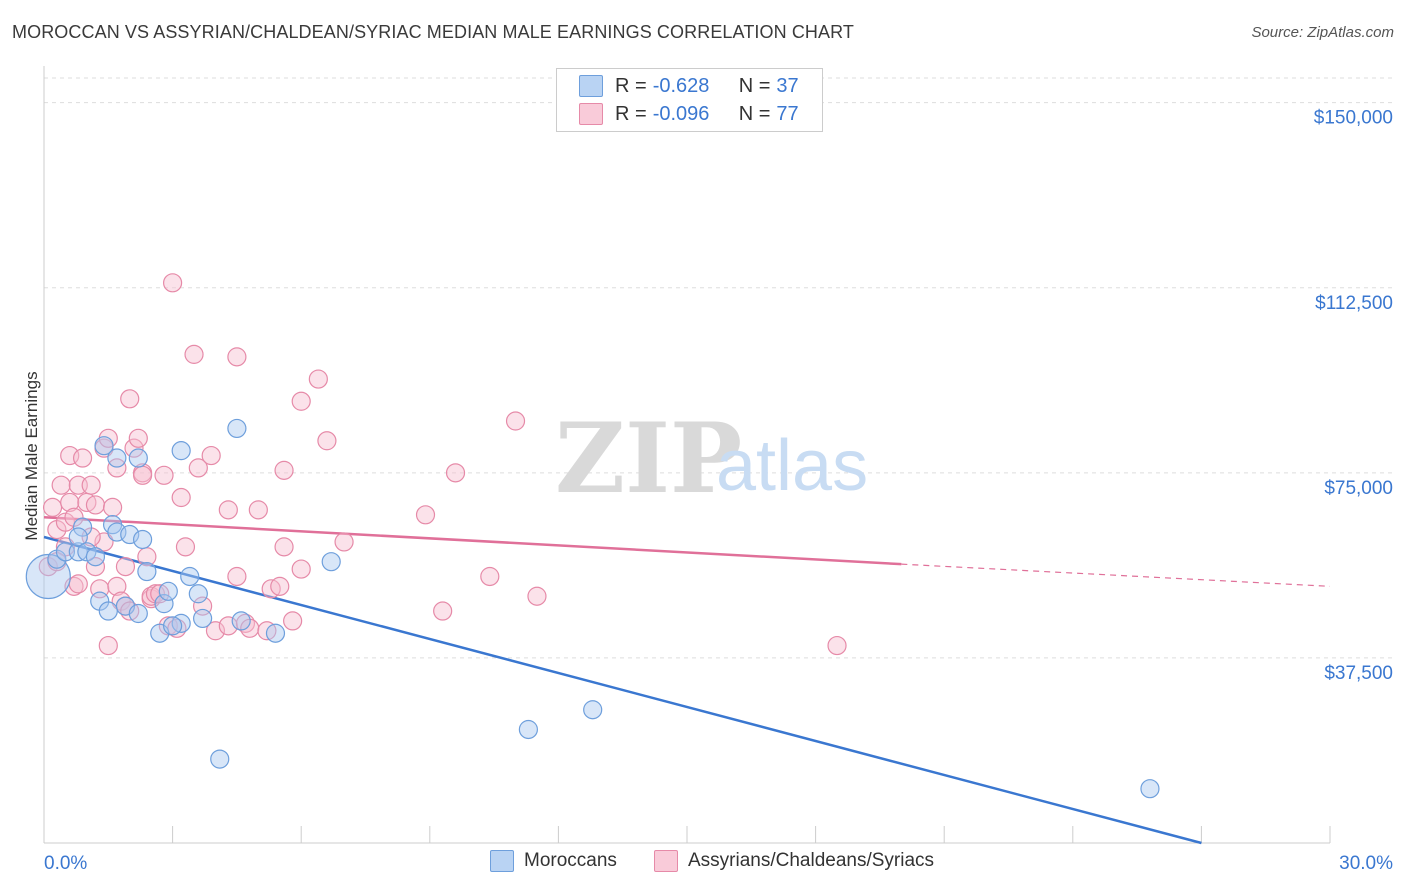 The height and width of the screenshot is (892, 1406). I want to click on y-tick-label: $150,000, so click(1353, 118).